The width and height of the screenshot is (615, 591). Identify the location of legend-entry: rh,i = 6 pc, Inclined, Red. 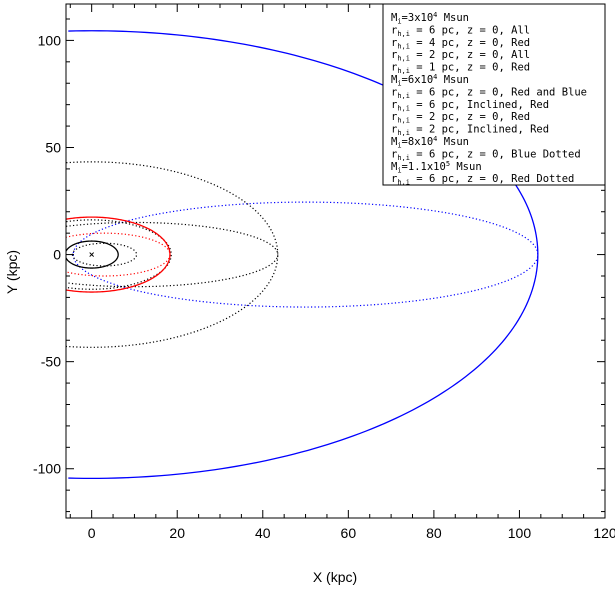
(470, 106).